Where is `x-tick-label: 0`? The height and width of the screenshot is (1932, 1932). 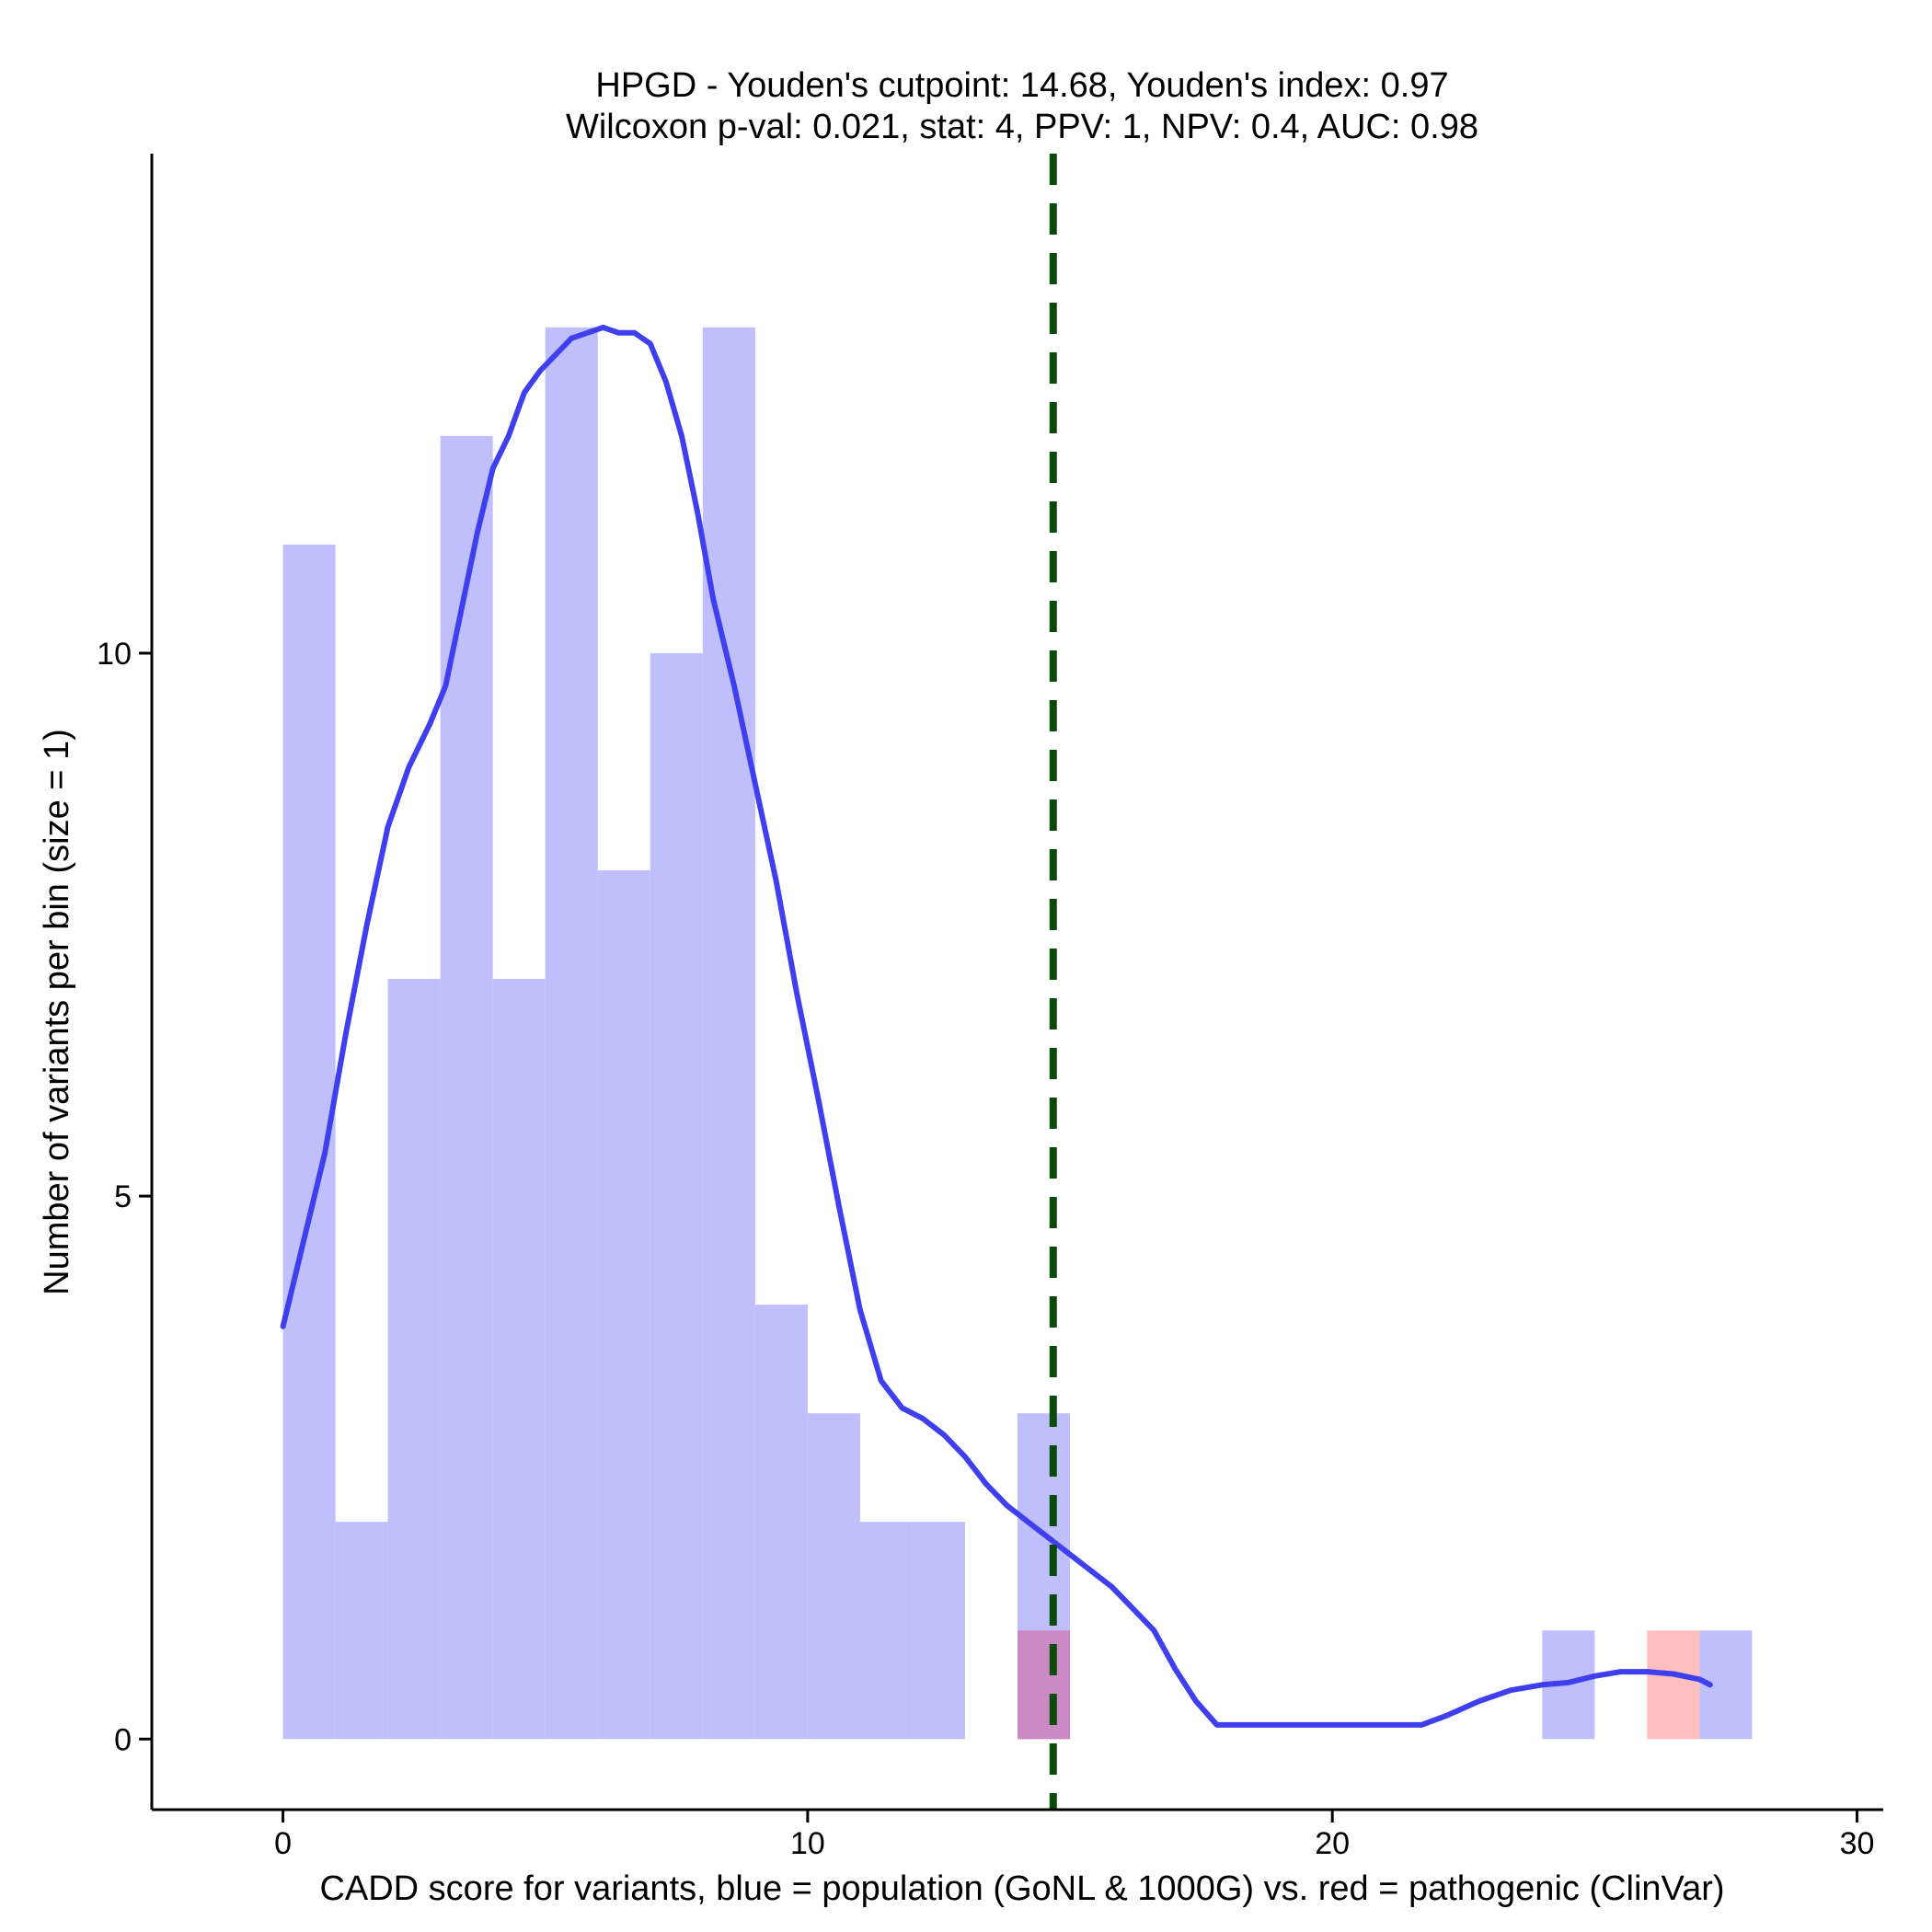 x-tick-label: 0 is located at coordinates (283, 1843).